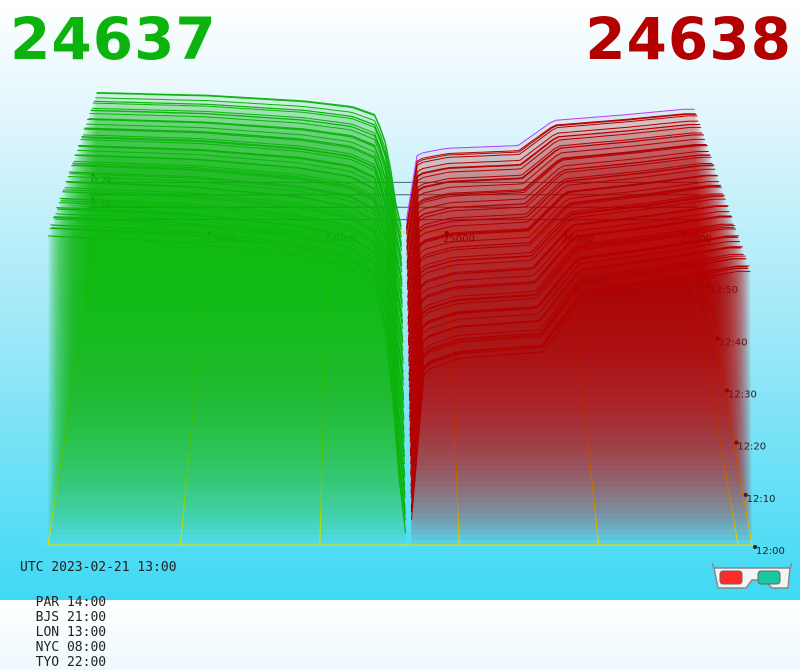 The height and width of the screenshot is (670, 800). I want to click on 3d-glasses-icon, so click(752, 576).